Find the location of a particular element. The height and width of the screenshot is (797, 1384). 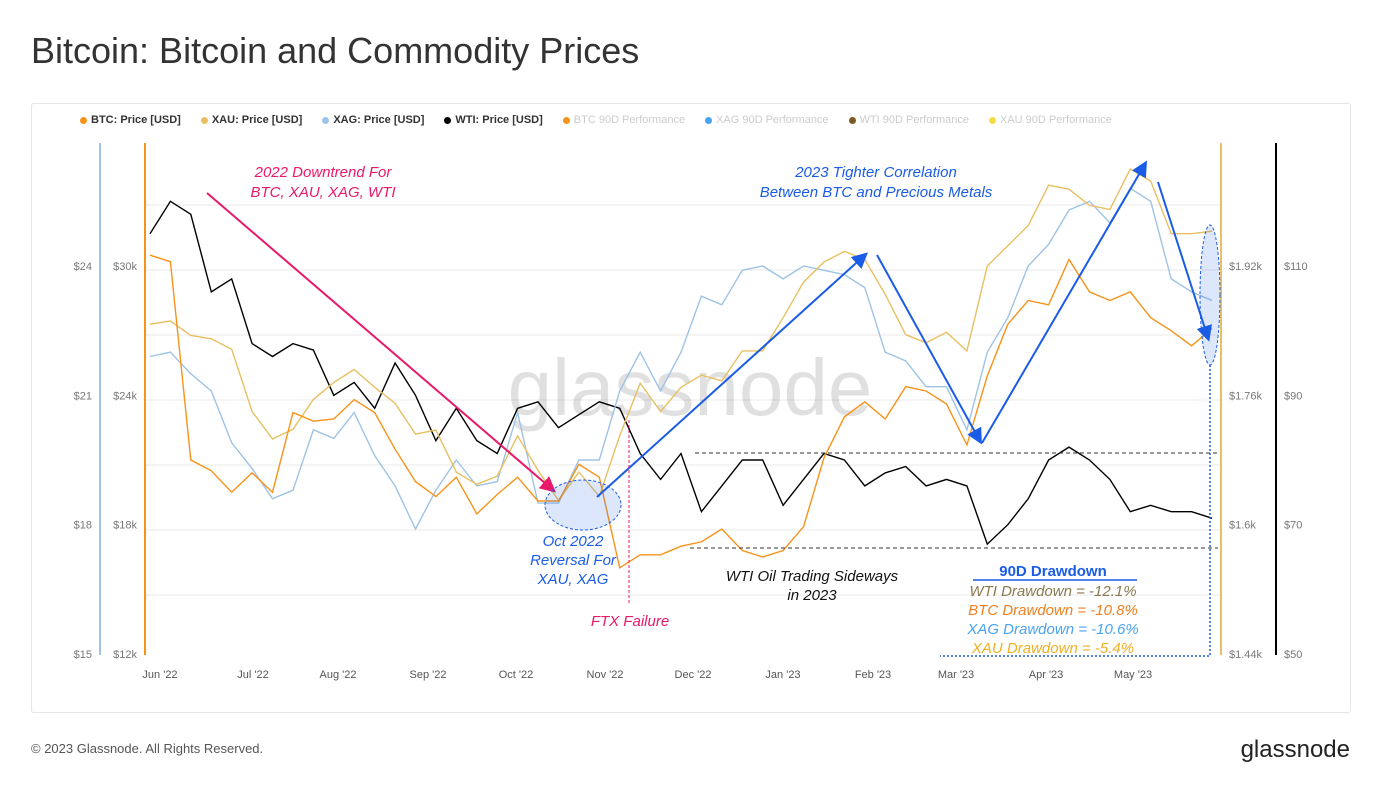

legend-label: WTI: Price [USD] is located at coordinates (499, 120).